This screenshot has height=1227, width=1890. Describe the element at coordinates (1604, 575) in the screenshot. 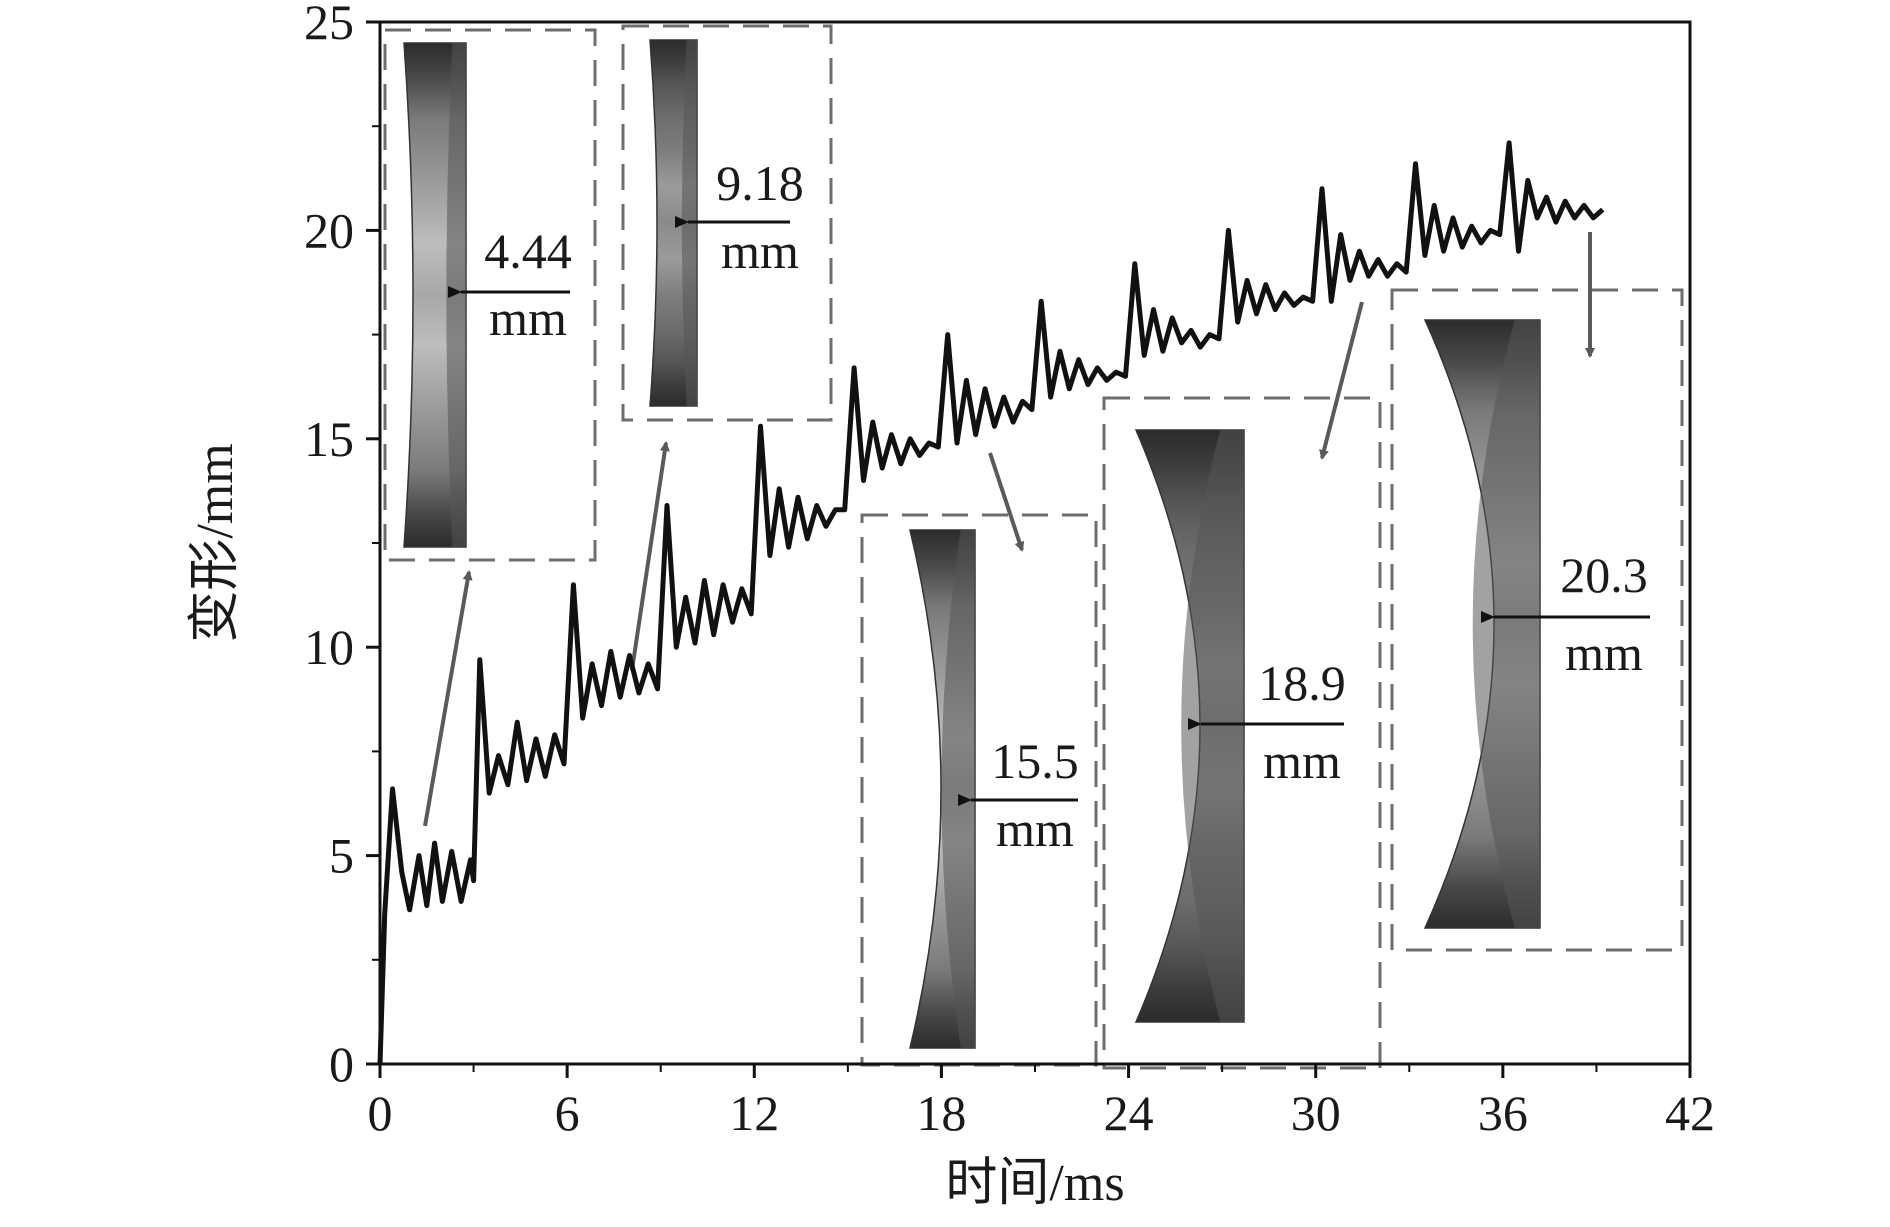

I see `deflection-value-label: 20.3` at that location.